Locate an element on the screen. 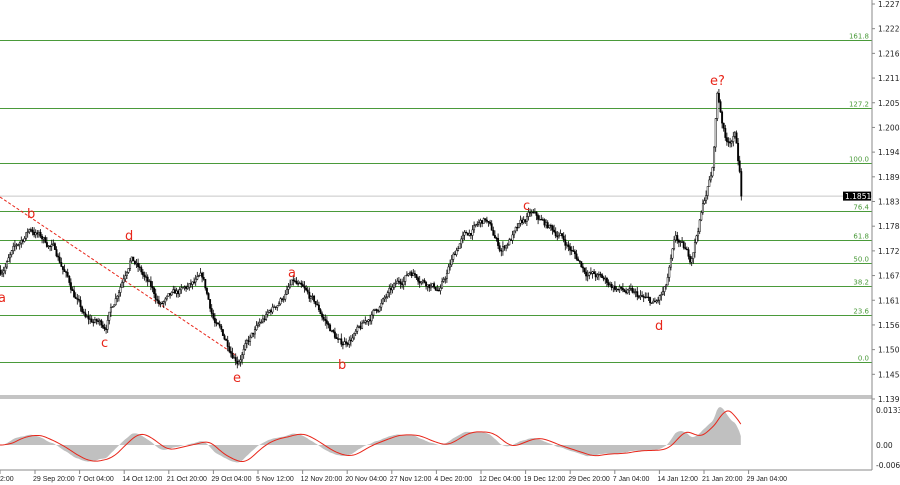  fib-label: 50.0 is located at coordinates (861, 260).